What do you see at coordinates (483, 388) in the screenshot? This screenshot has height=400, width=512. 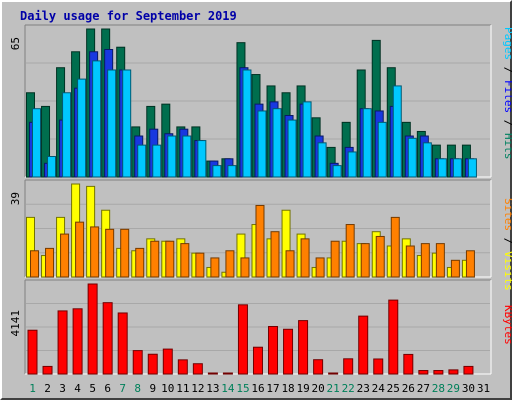 I see `x-tick-label-31: 31` at bounding box center [483, 388].